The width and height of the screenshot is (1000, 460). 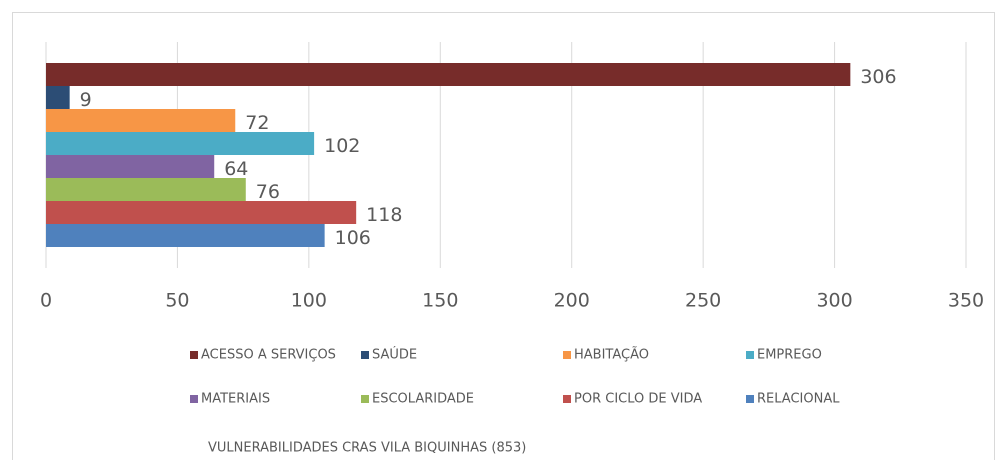 What do you see at coordinates (966, 301) in the screenshot?
I see `x-tick-label: 350` at bounding box center [966, 301].